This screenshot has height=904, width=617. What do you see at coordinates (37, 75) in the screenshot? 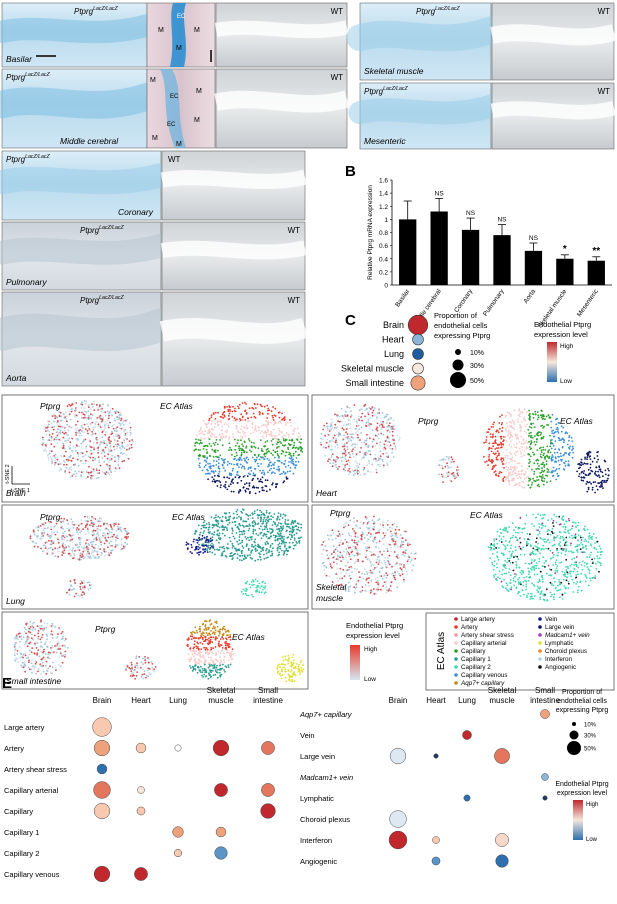
I see `label-mca-genotype-sup: LacZ/LacZ` at bounding box center [37, 75].